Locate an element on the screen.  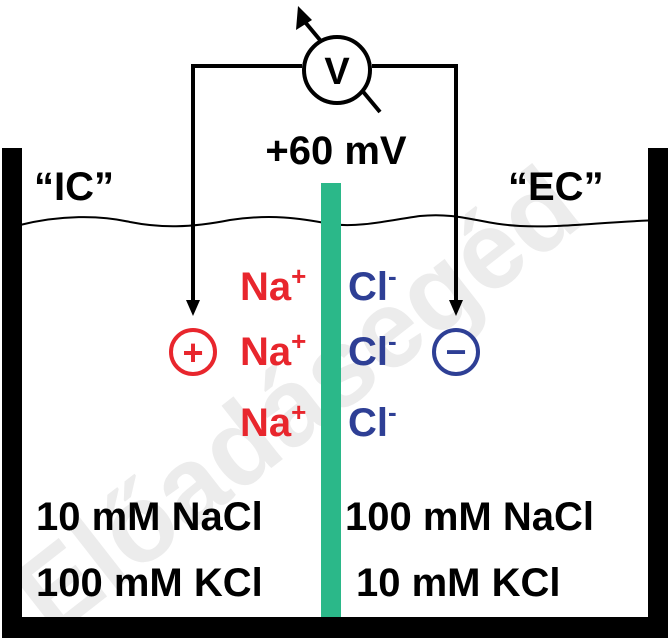
voltmeter-circle is located at coordinates (337, 70).